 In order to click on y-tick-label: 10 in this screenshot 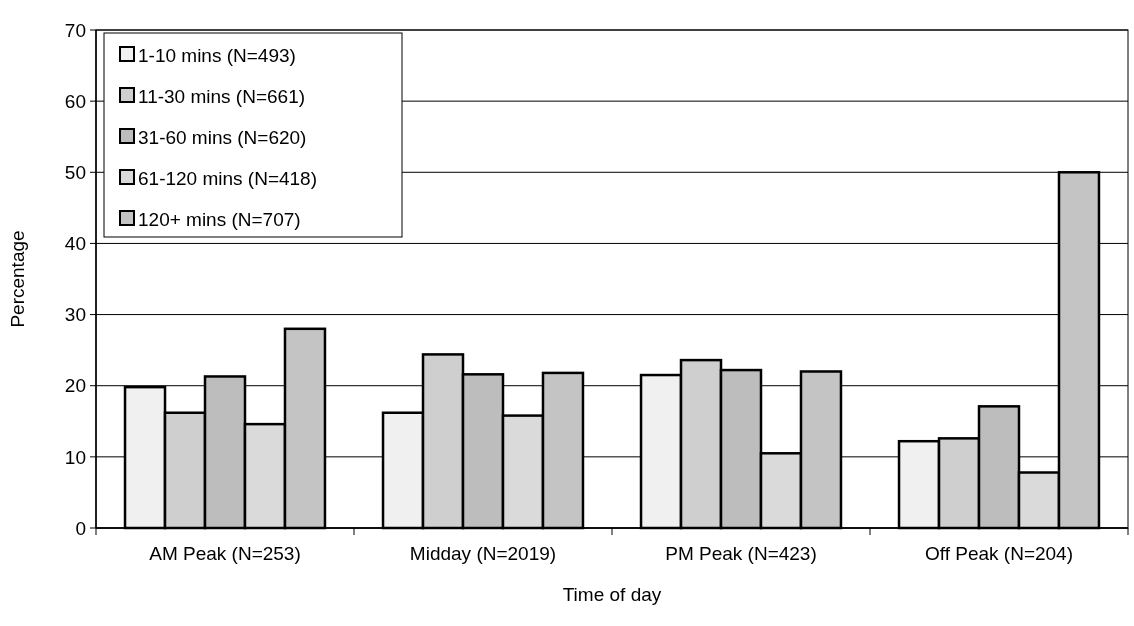, I will do `click(75, 457)`.